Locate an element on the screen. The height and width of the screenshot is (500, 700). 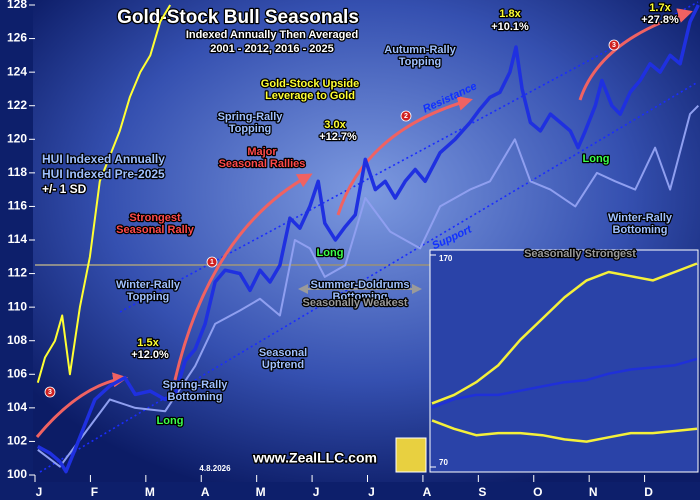
inset-y-tick-label: 170 is located at coordinates (446, 258).